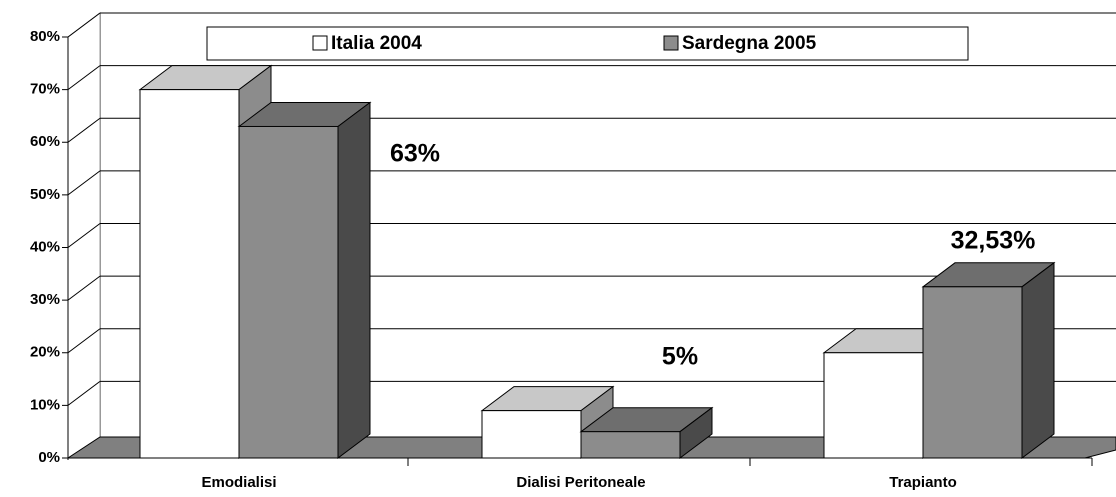 This screenshot has width=1116, height=497. I want to click on legend-label: Sardegna 2005, so click(749, 43).